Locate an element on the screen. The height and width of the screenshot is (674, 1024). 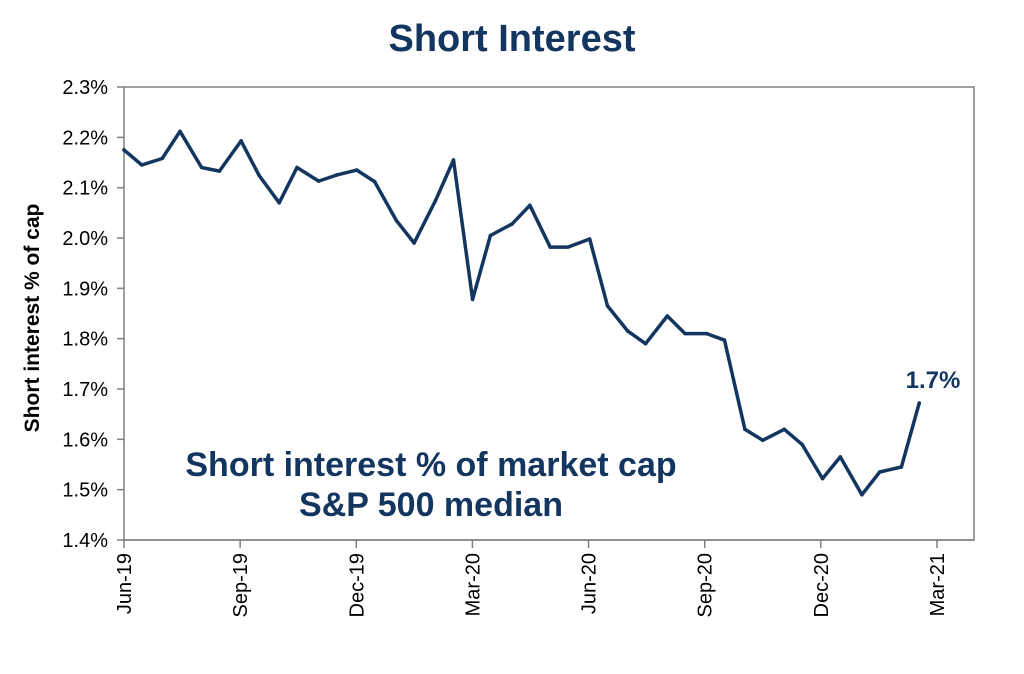
x-tick-label: Mar-21 is located at coordinates (938, 584).